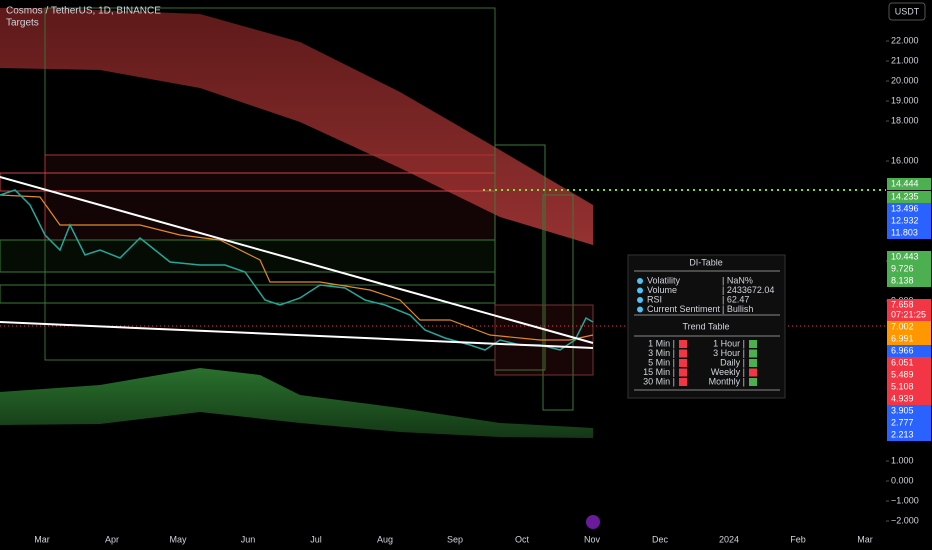 This screenshot has height=550, width=932. Describe the element at coordinates (248, 539) in the screenshot. I see `time-label: Jun` at that location.